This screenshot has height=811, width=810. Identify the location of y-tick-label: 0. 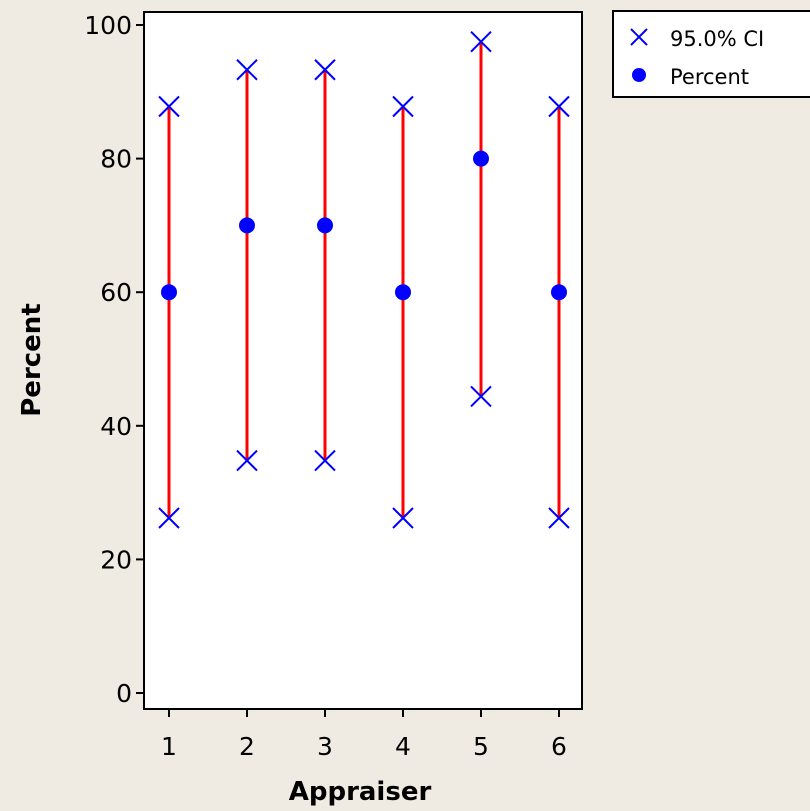
(124, 693).